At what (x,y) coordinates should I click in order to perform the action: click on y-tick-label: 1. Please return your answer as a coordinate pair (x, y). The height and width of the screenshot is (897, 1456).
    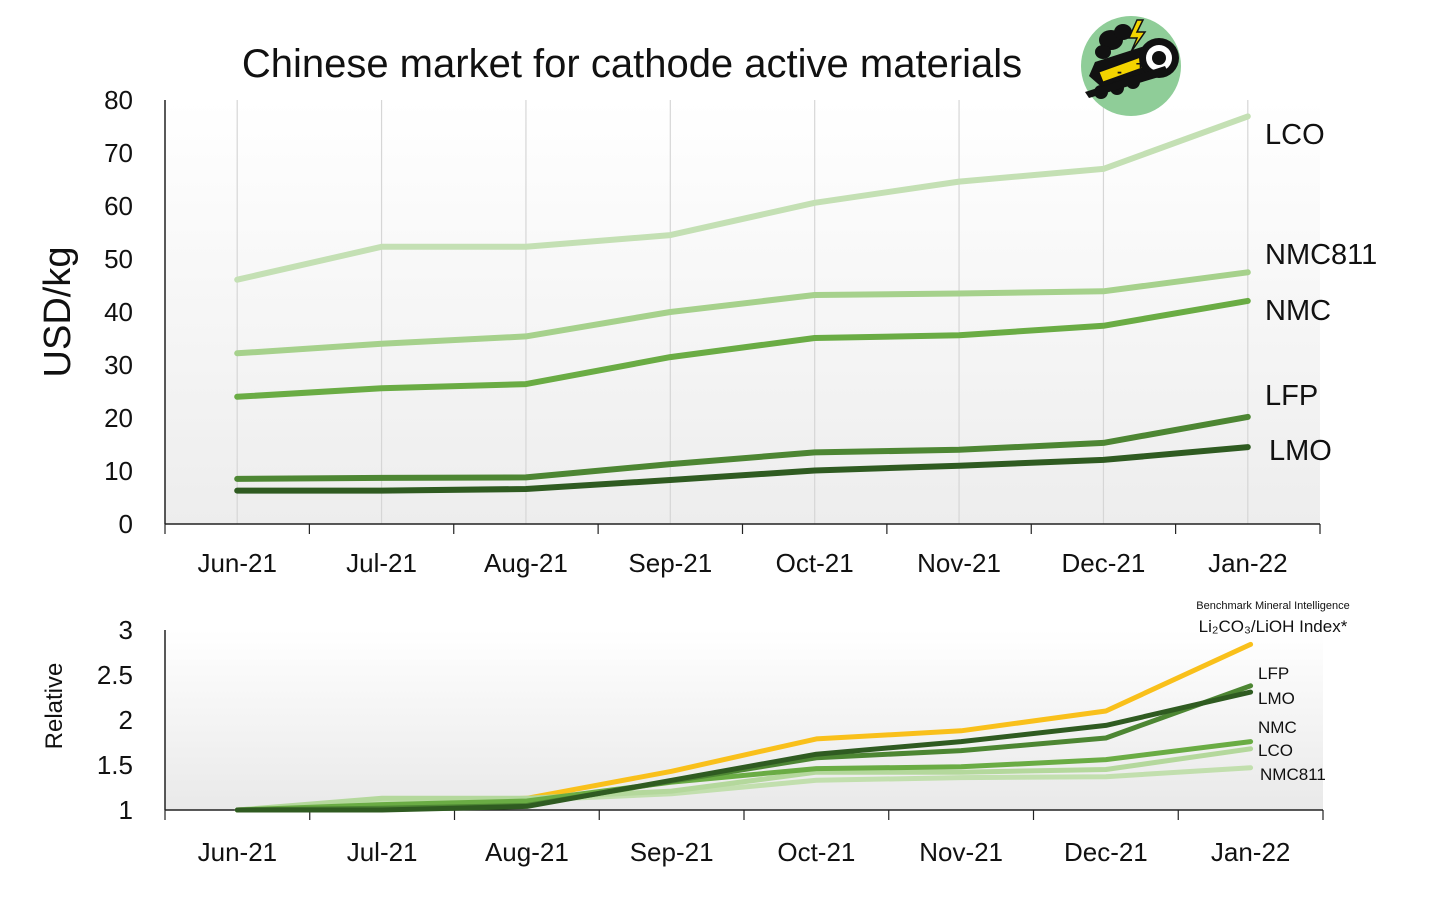
    Looking at the image, I should click on (126, 810).